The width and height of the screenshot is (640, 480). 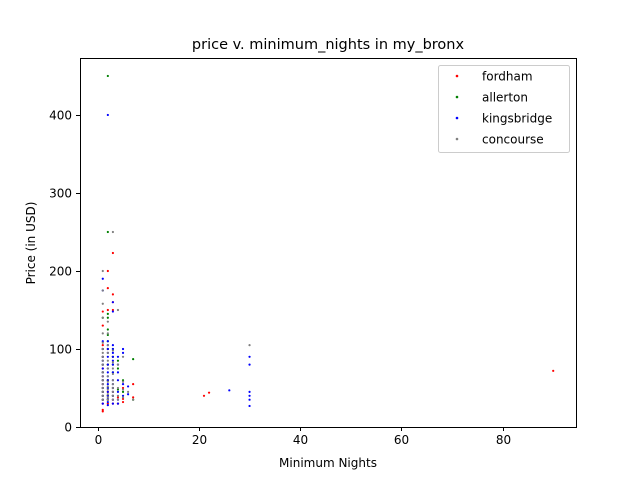 What do you see at coordinates (60, 350) in the screenshot?
I see `y-tick-label: 100` at bounding box center [60, 350].